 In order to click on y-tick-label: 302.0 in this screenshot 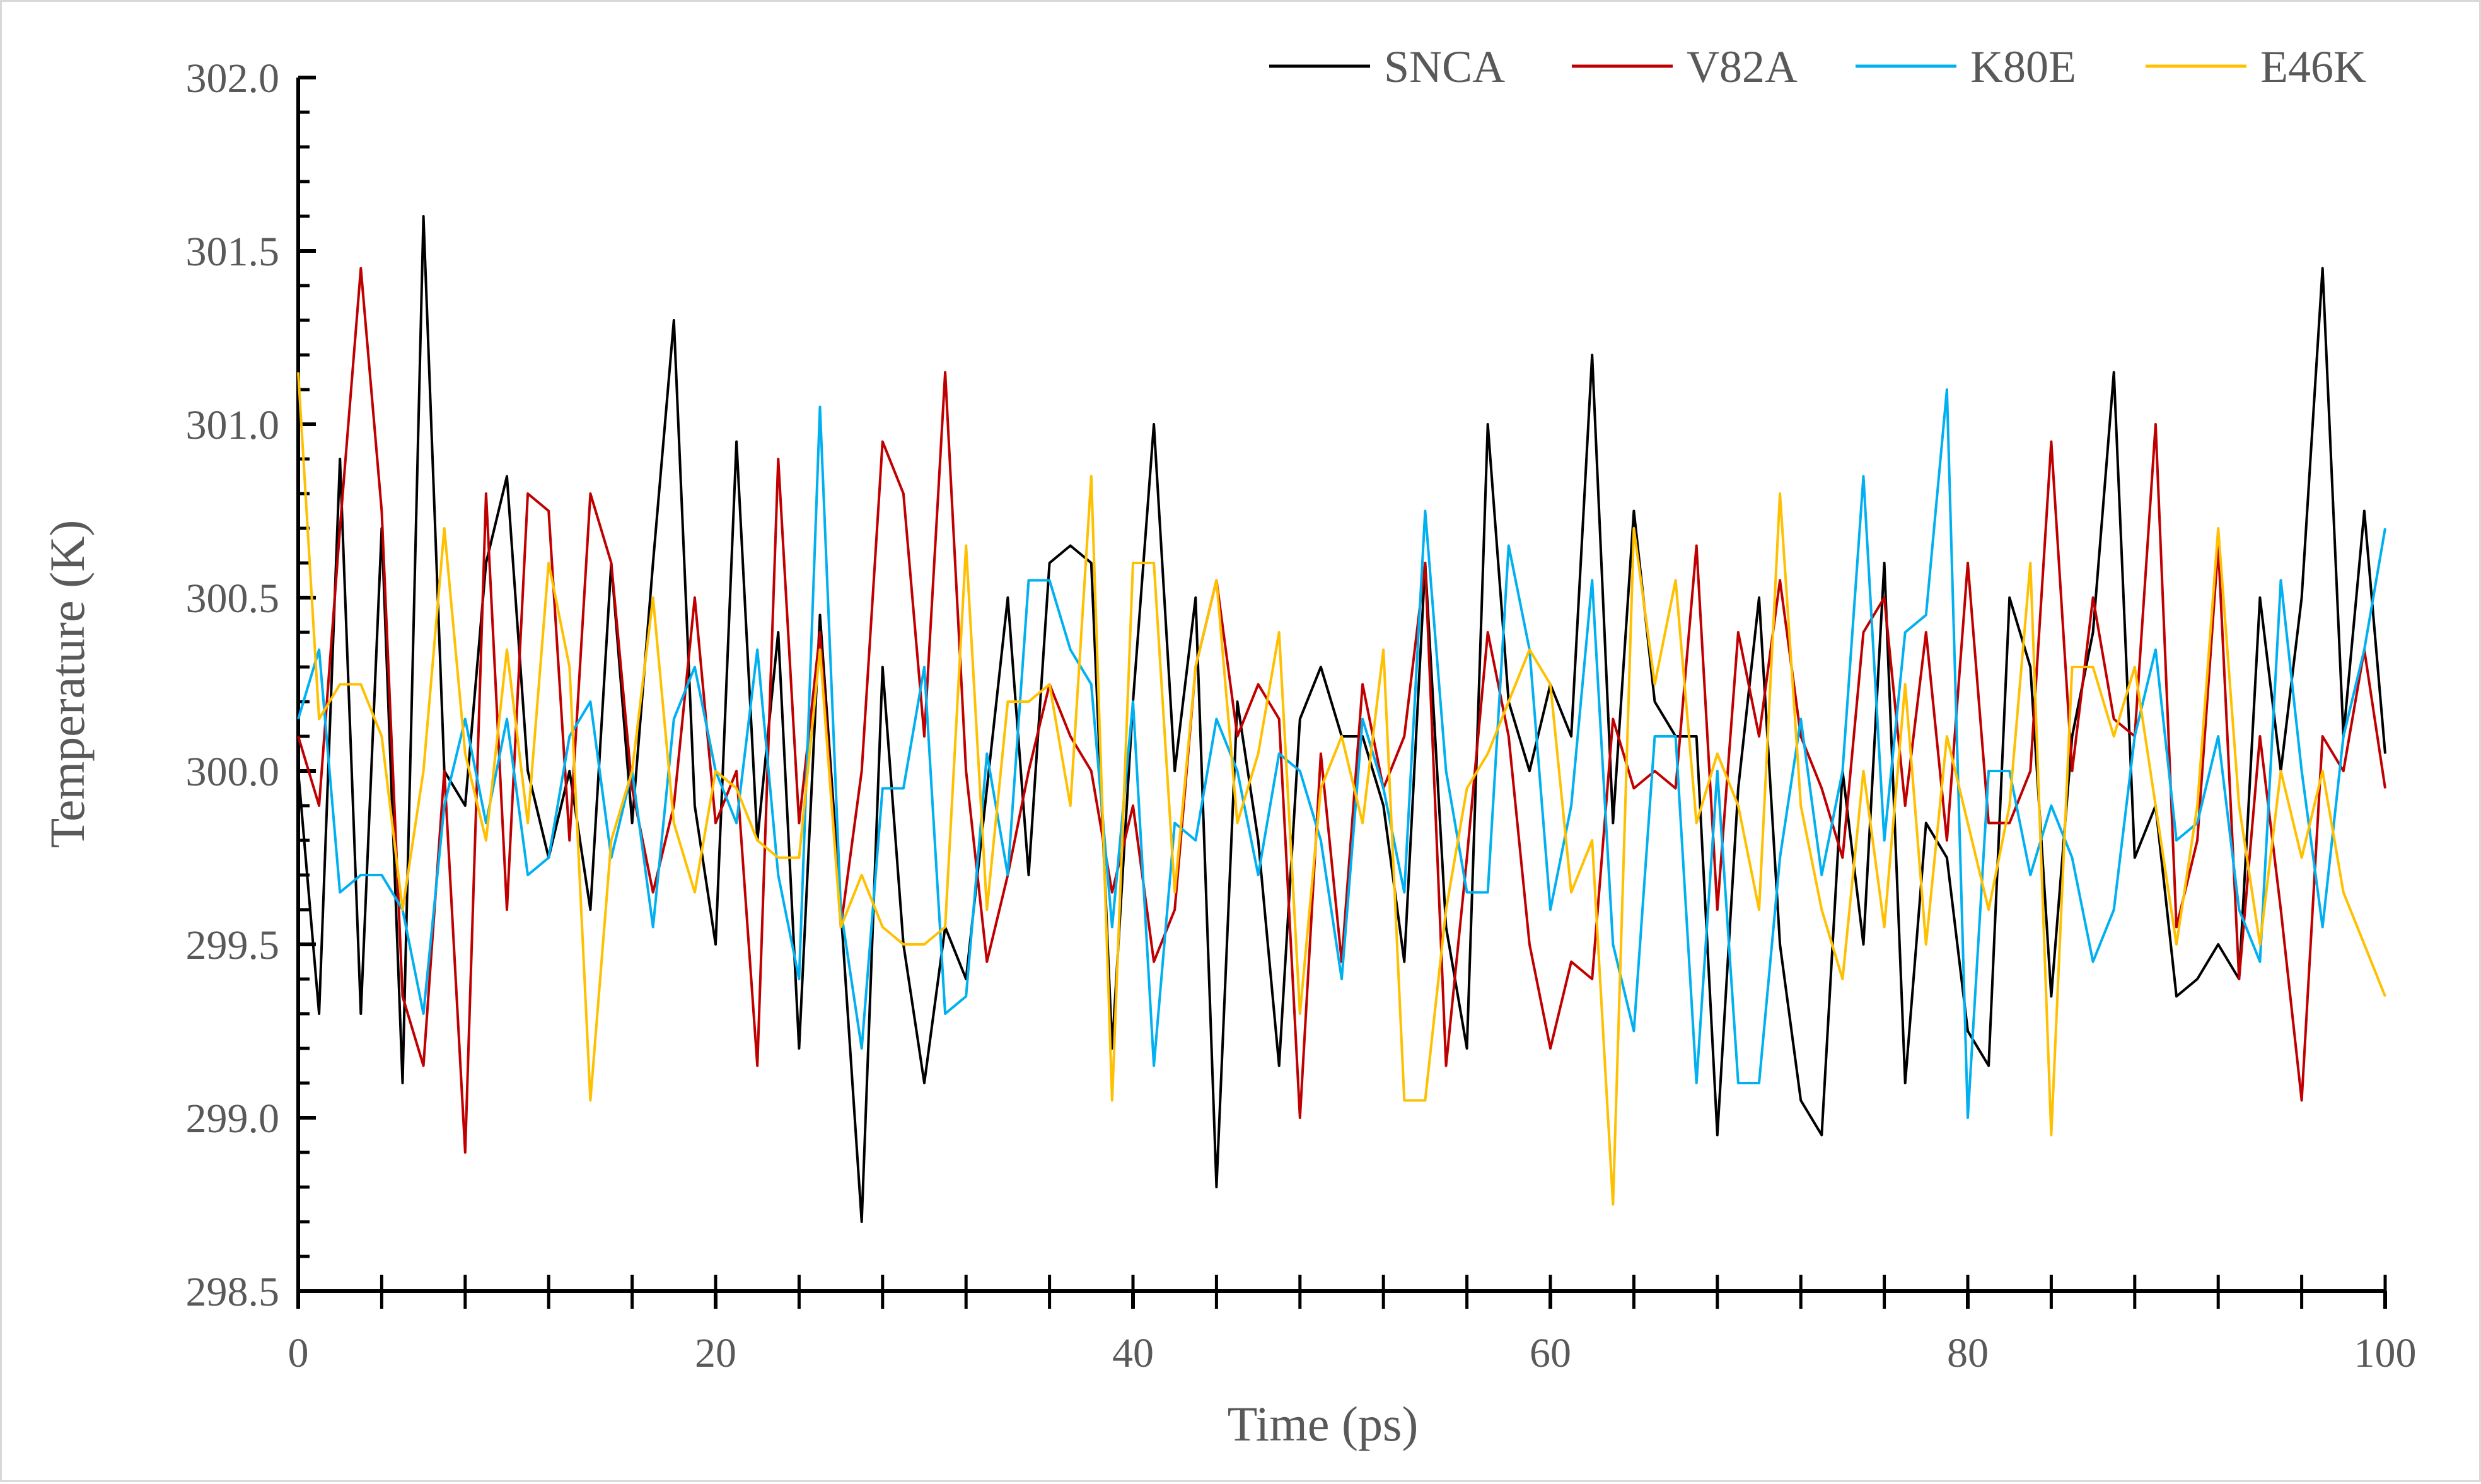, I will do `click(233, 78)`.